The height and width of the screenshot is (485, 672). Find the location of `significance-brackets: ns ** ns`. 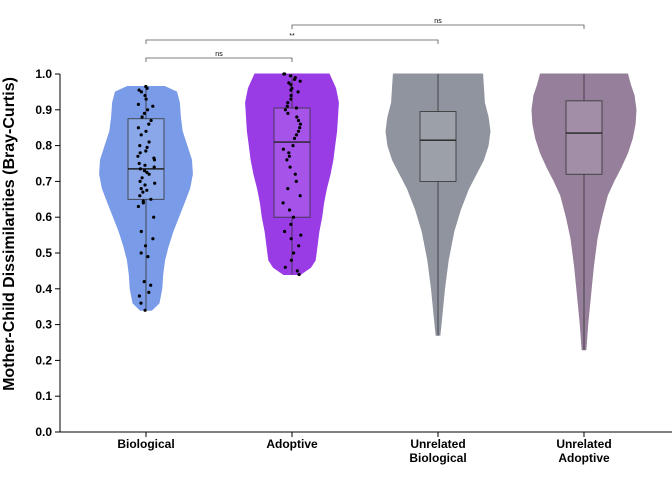

significance-brackets: ns ** ns is located at coordinates (365, 40).